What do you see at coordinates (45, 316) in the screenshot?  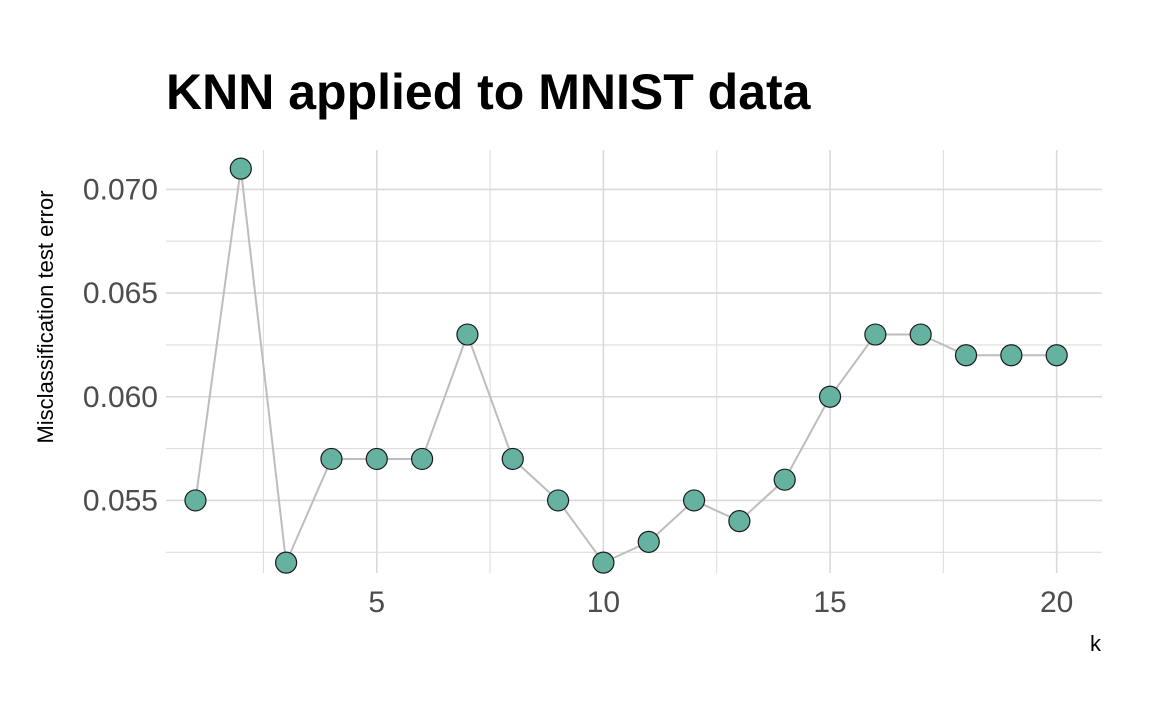 I see `y-axis-label: Misclassification test error` at bounding box center [45, 316].